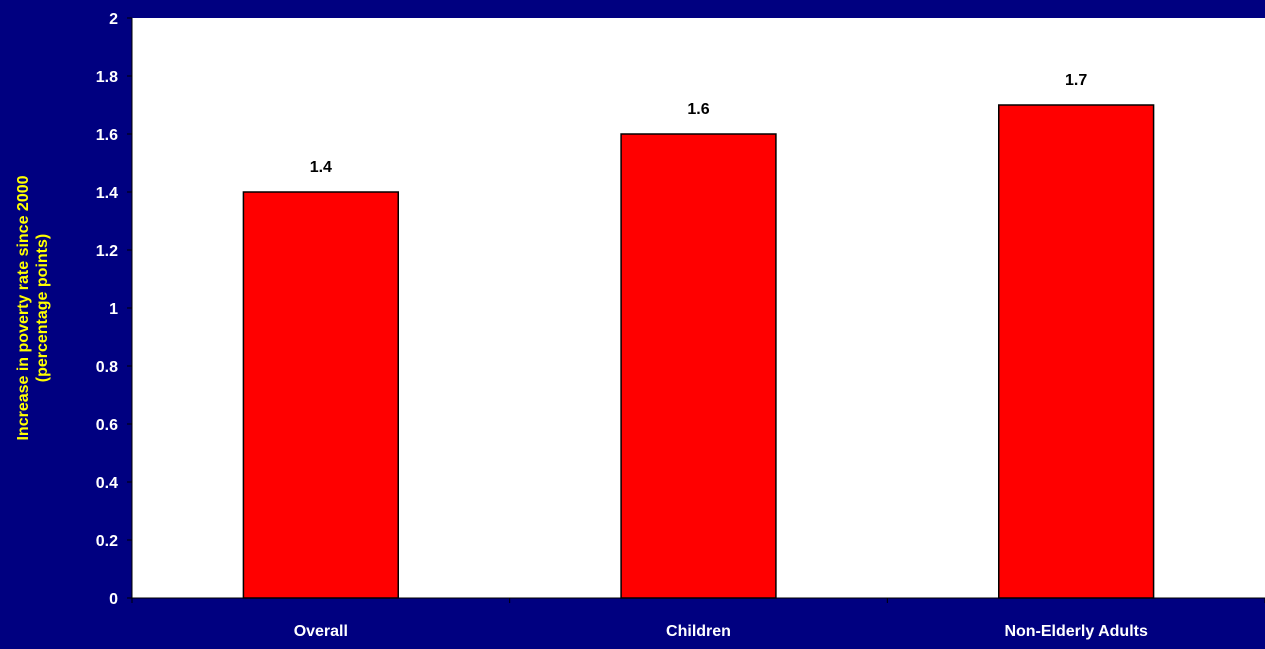 The width and height of the screenshot is (1265, 649). What do you see at coordinates (321, 395) in the screenshot?
I see `bar-overall` at bounding box center [321, 395].